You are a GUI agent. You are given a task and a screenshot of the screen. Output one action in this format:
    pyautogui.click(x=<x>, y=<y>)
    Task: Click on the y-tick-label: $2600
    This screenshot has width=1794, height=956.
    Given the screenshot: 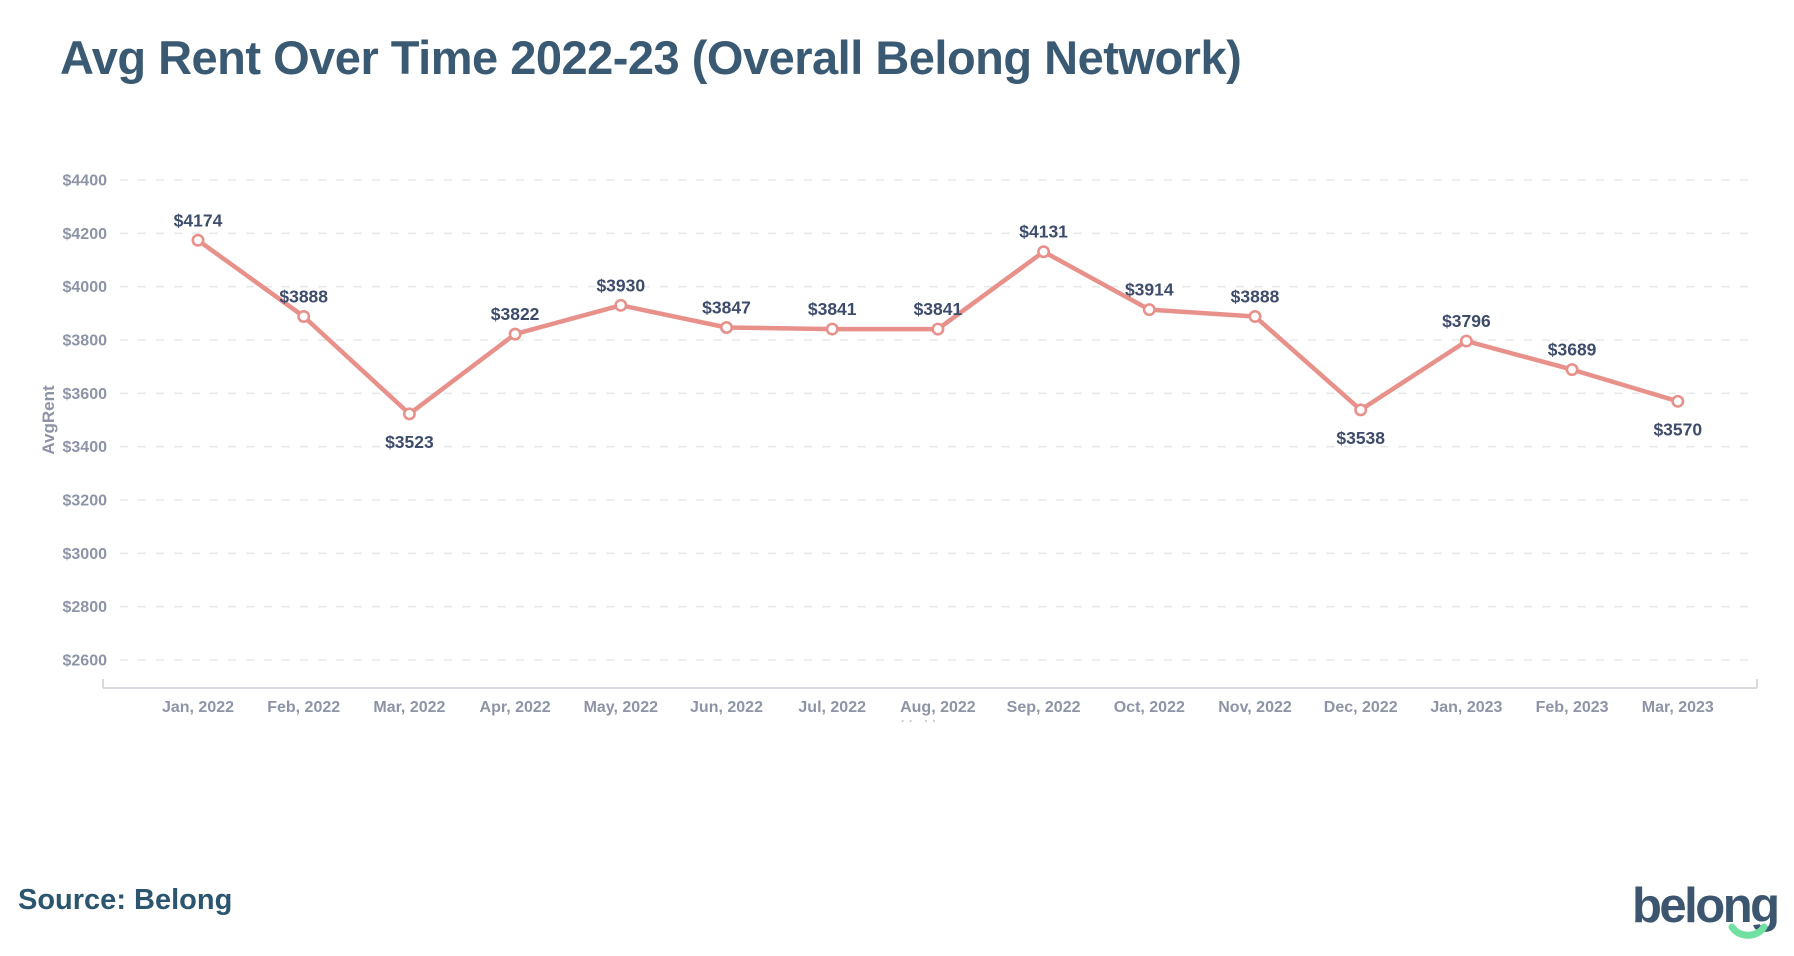 What is the action you would take?
    pyautogui.click(x=85, y=661)
    